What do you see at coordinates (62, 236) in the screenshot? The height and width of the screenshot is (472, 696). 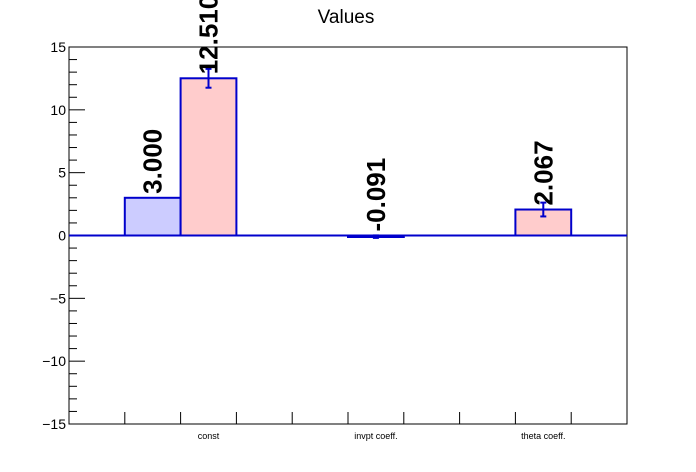 I see `y-tick-label: 0` at bounding box center [62, 236].